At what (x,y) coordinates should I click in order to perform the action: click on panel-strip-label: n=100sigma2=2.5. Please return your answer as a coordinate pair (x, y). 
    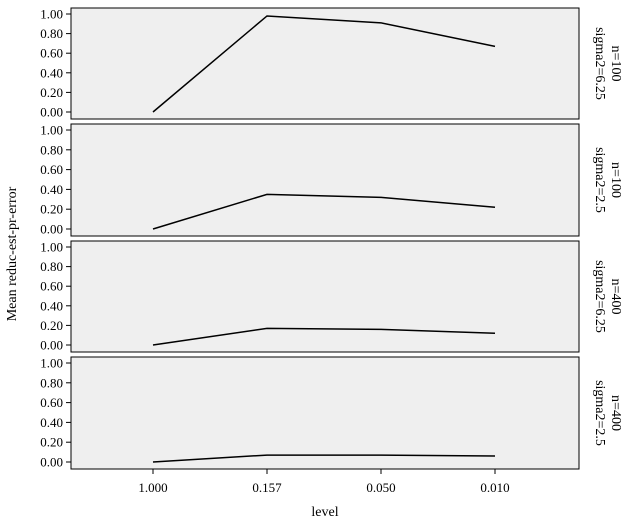
    Looking at the image, I should click on (607, 180).